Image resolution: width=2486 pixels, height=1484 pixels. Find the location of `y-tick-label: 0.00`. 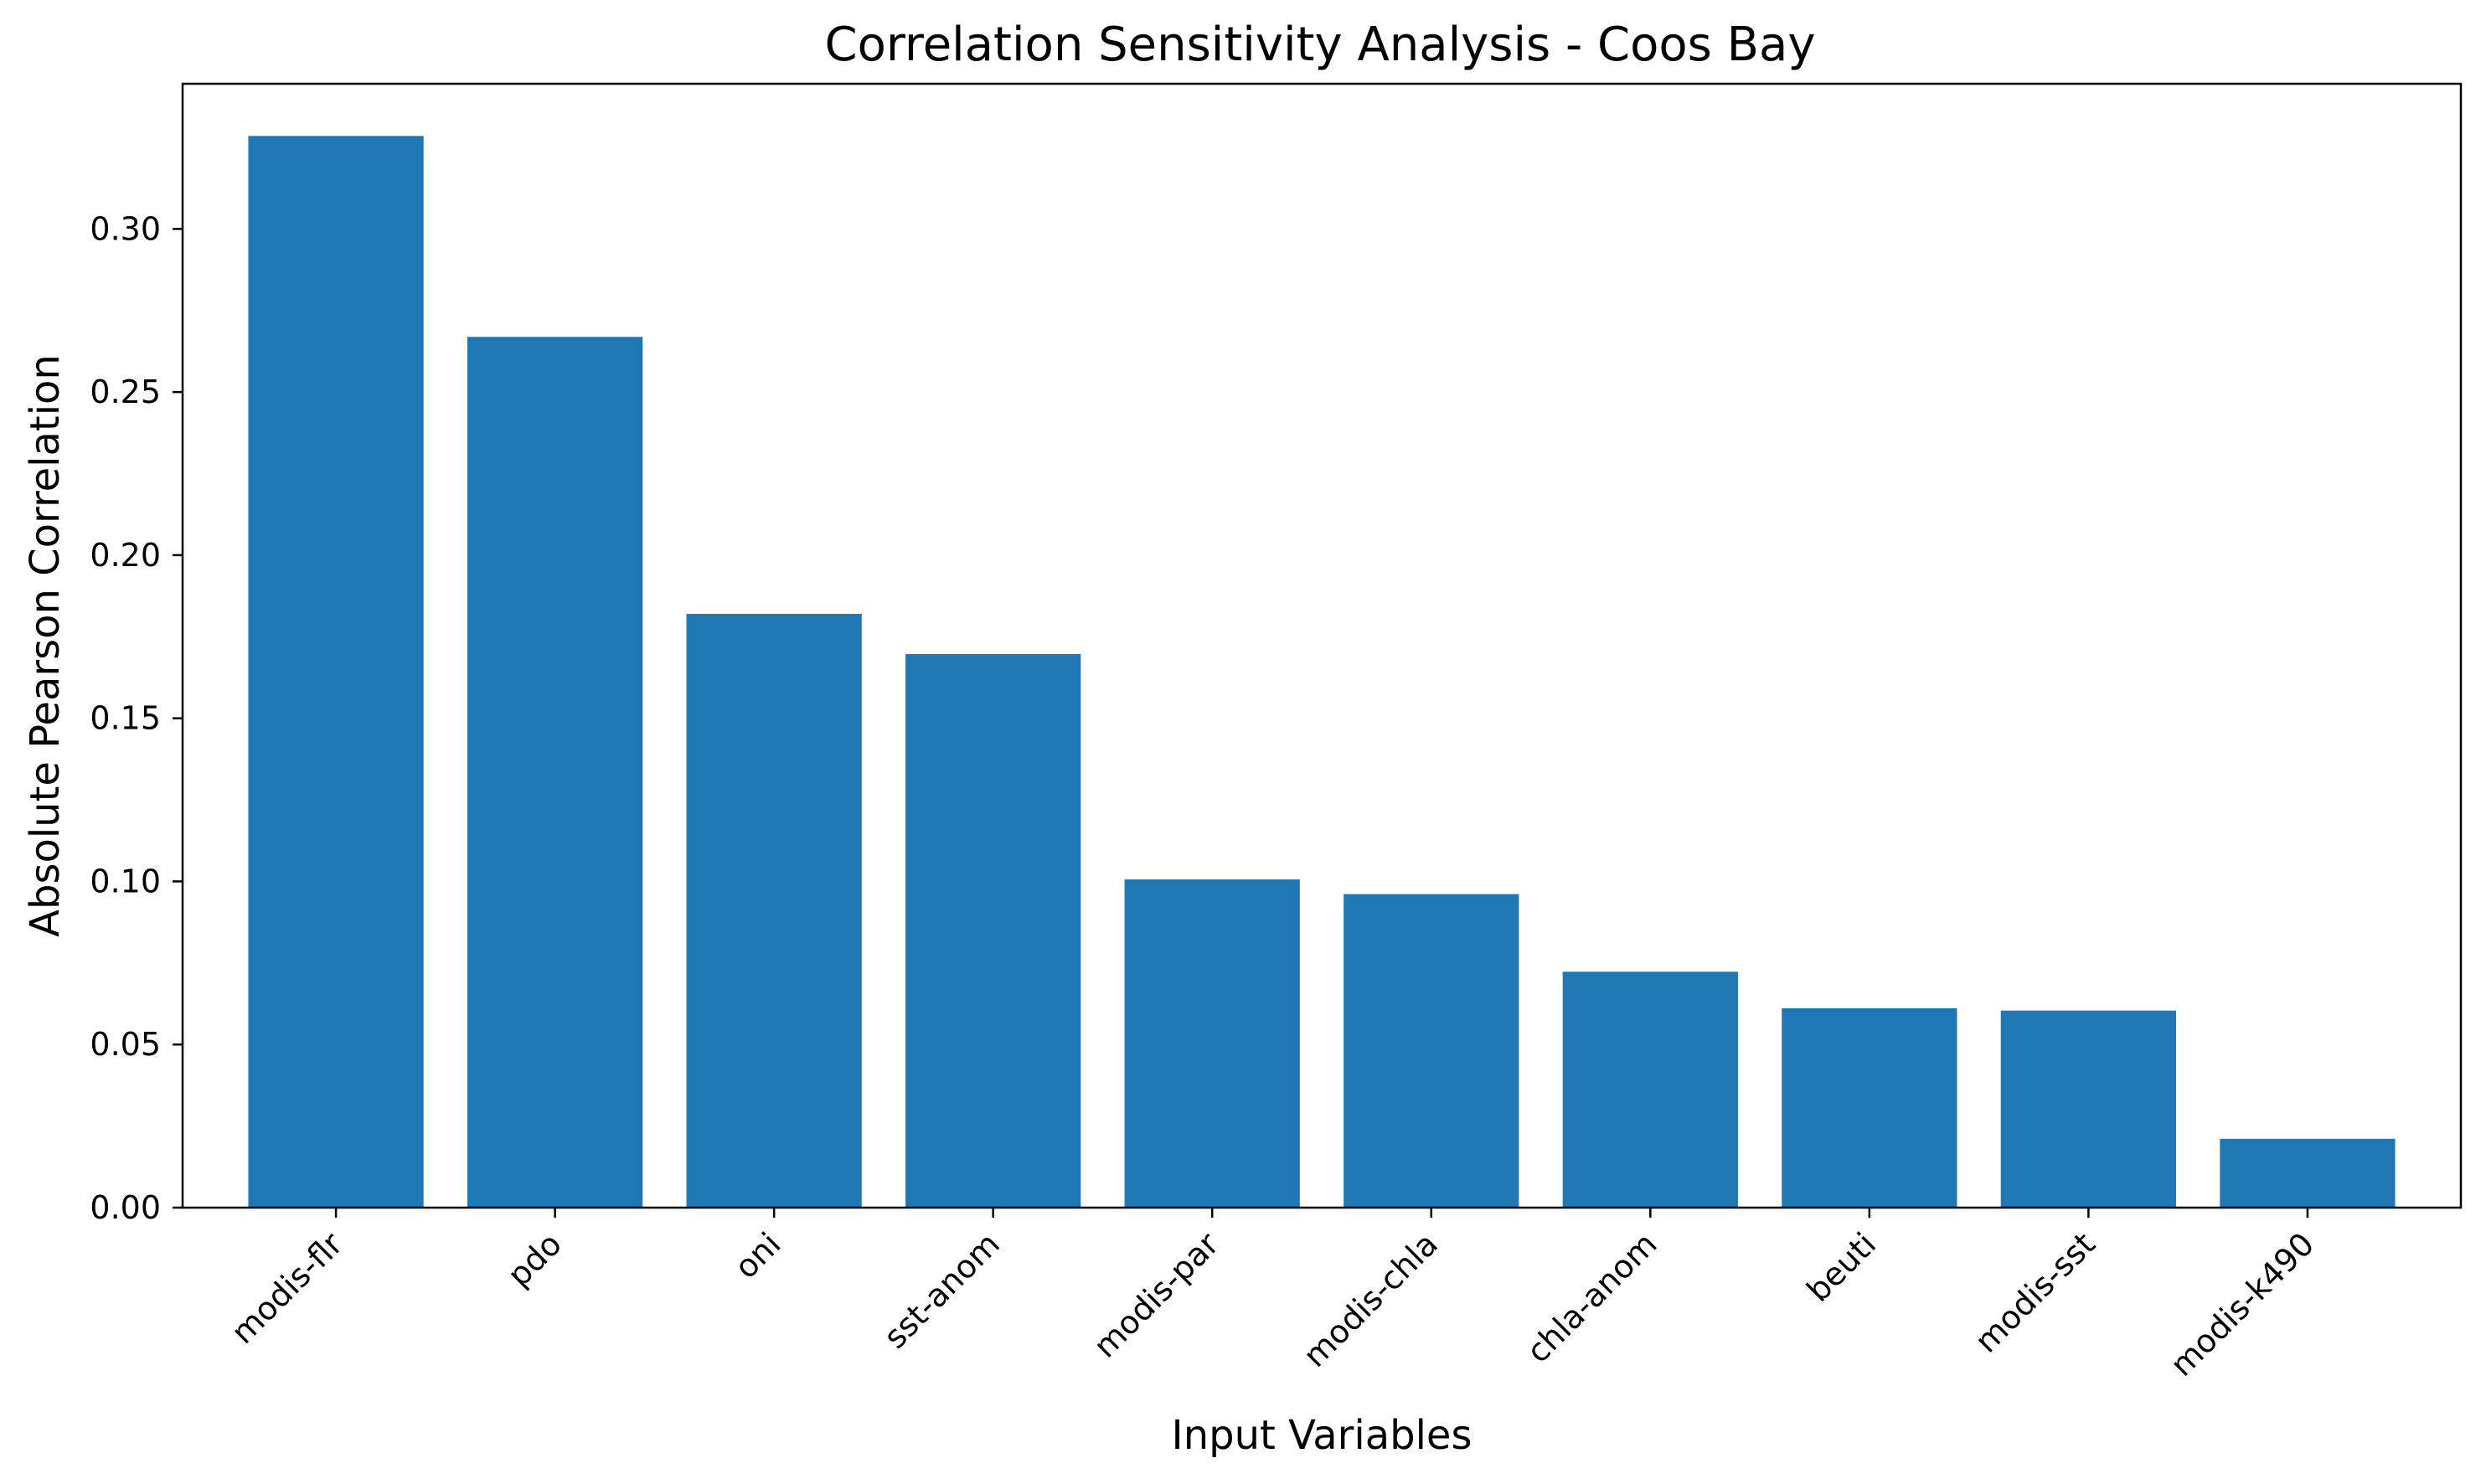

y-tick-label: 0.00 is located at coordinates (125, 1207).